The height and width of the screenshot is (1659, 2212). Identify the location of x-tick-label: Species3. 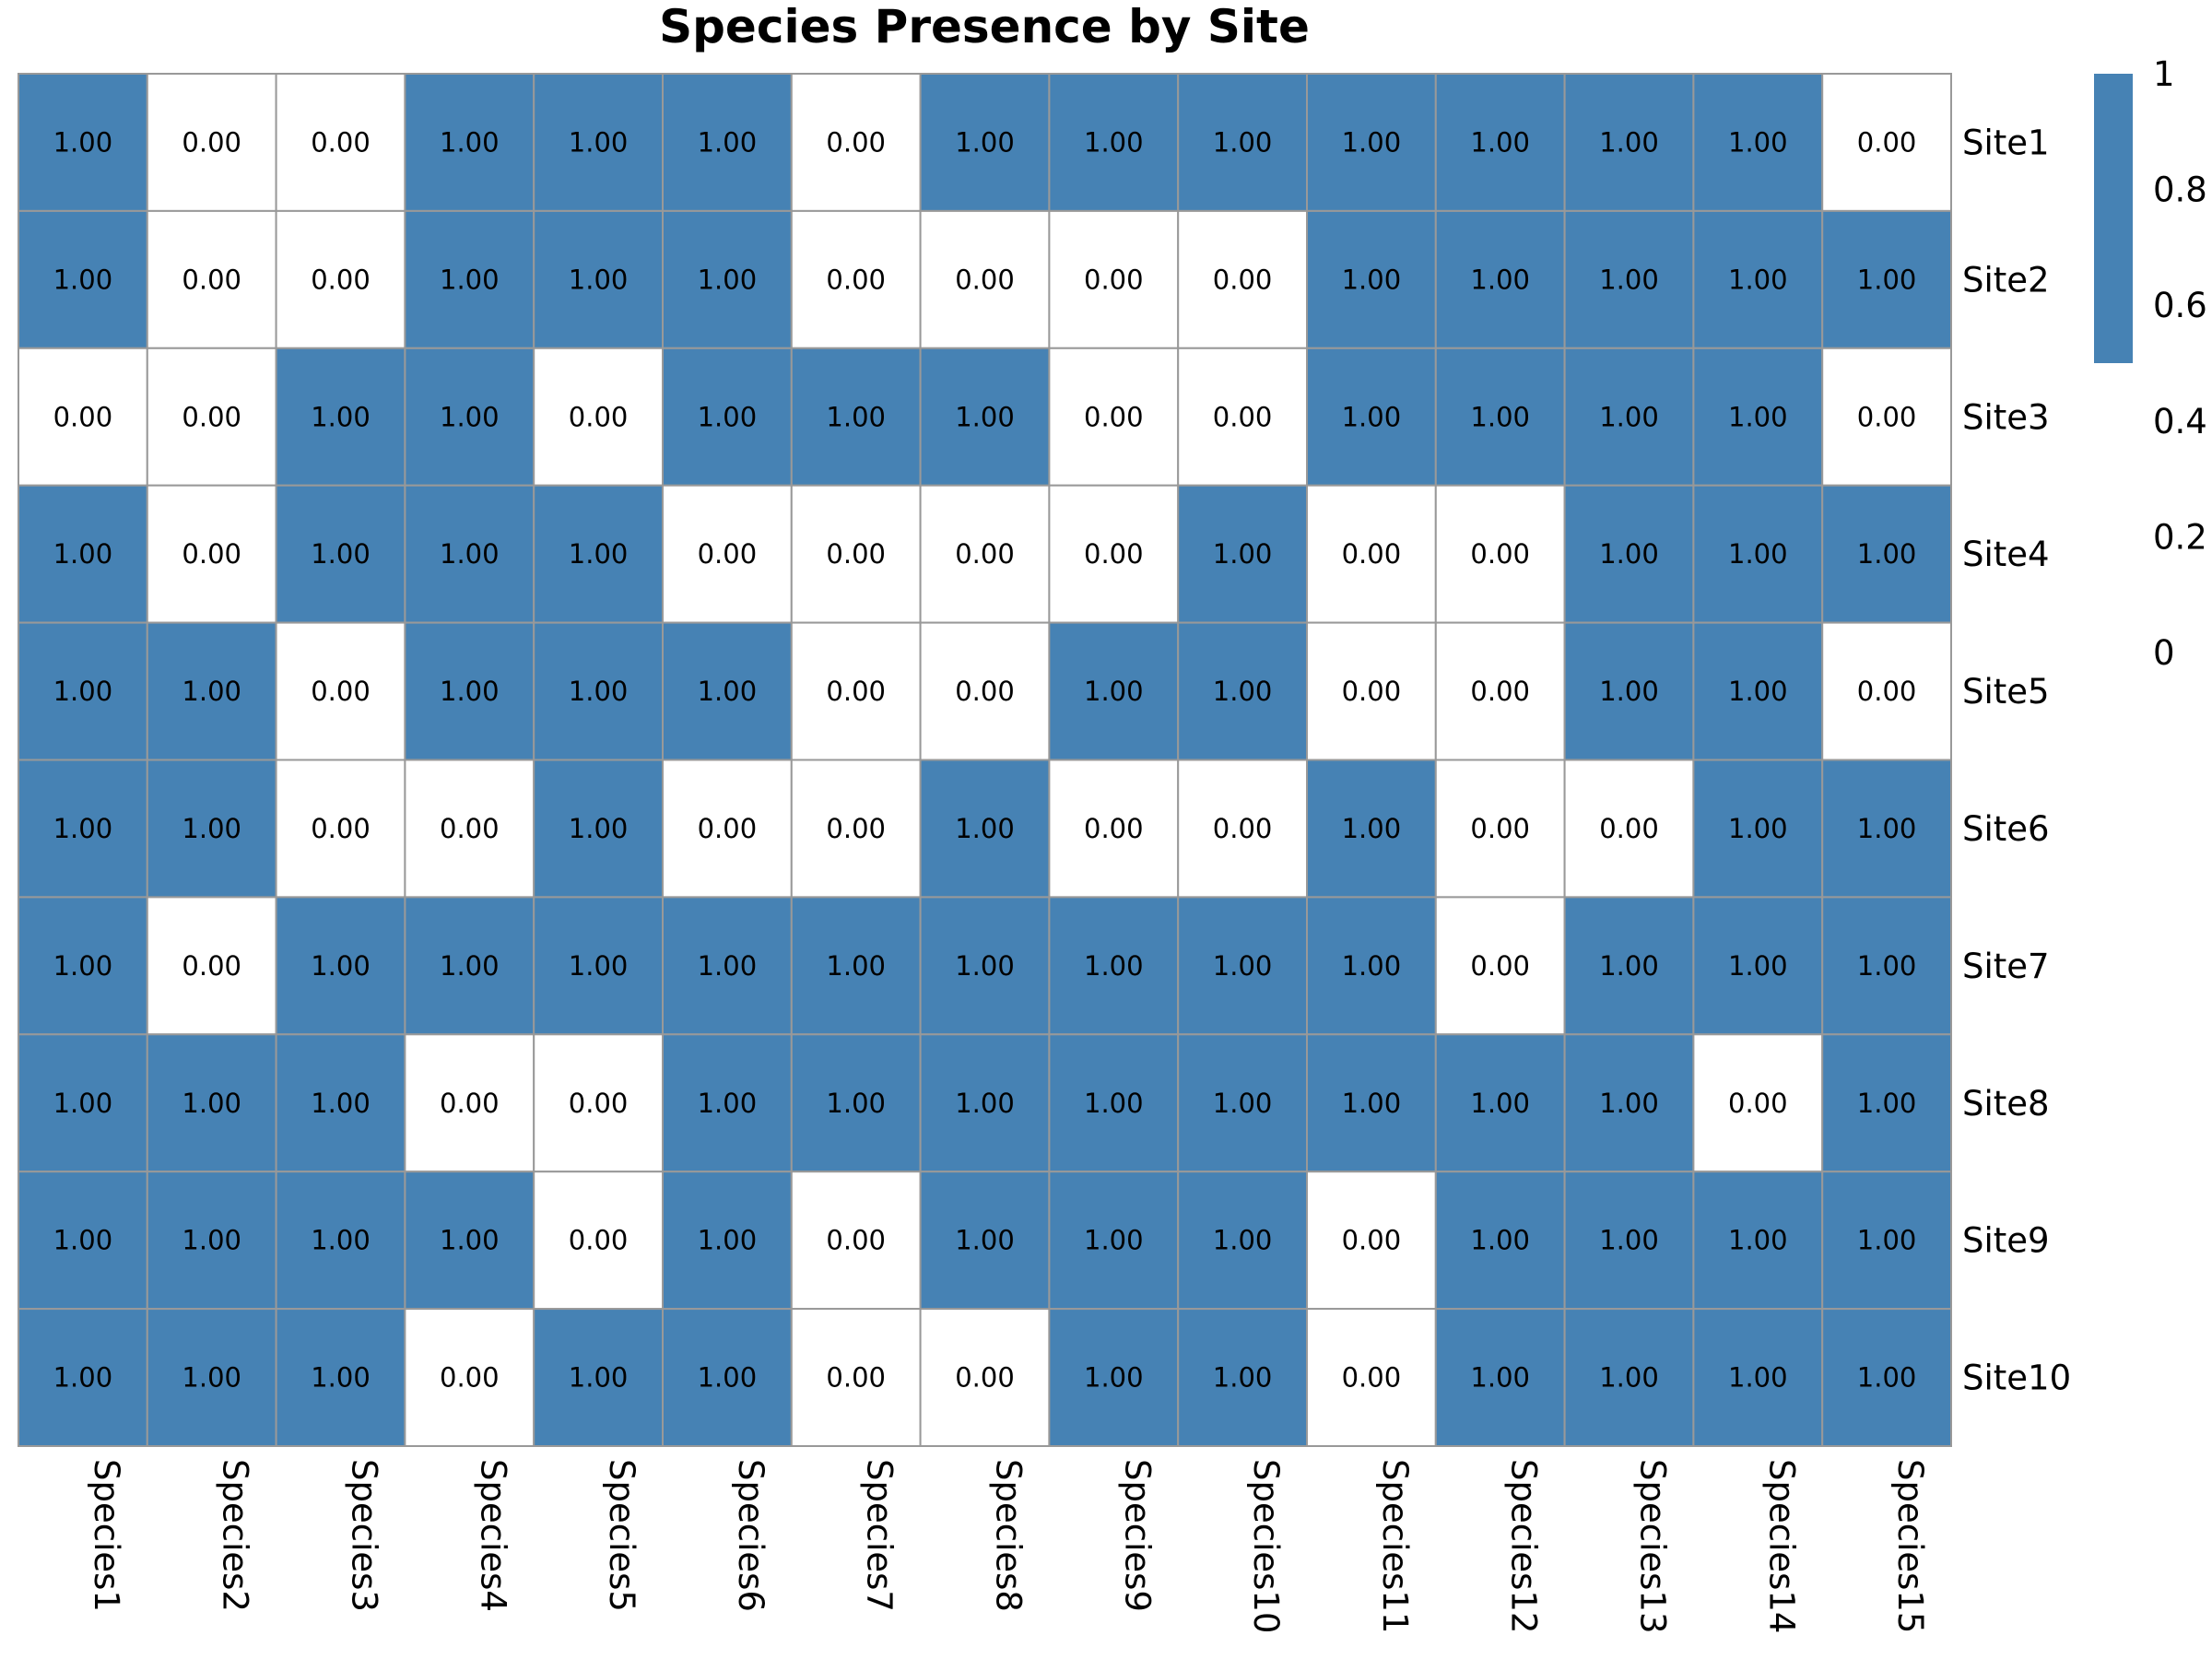
(364, 1535).